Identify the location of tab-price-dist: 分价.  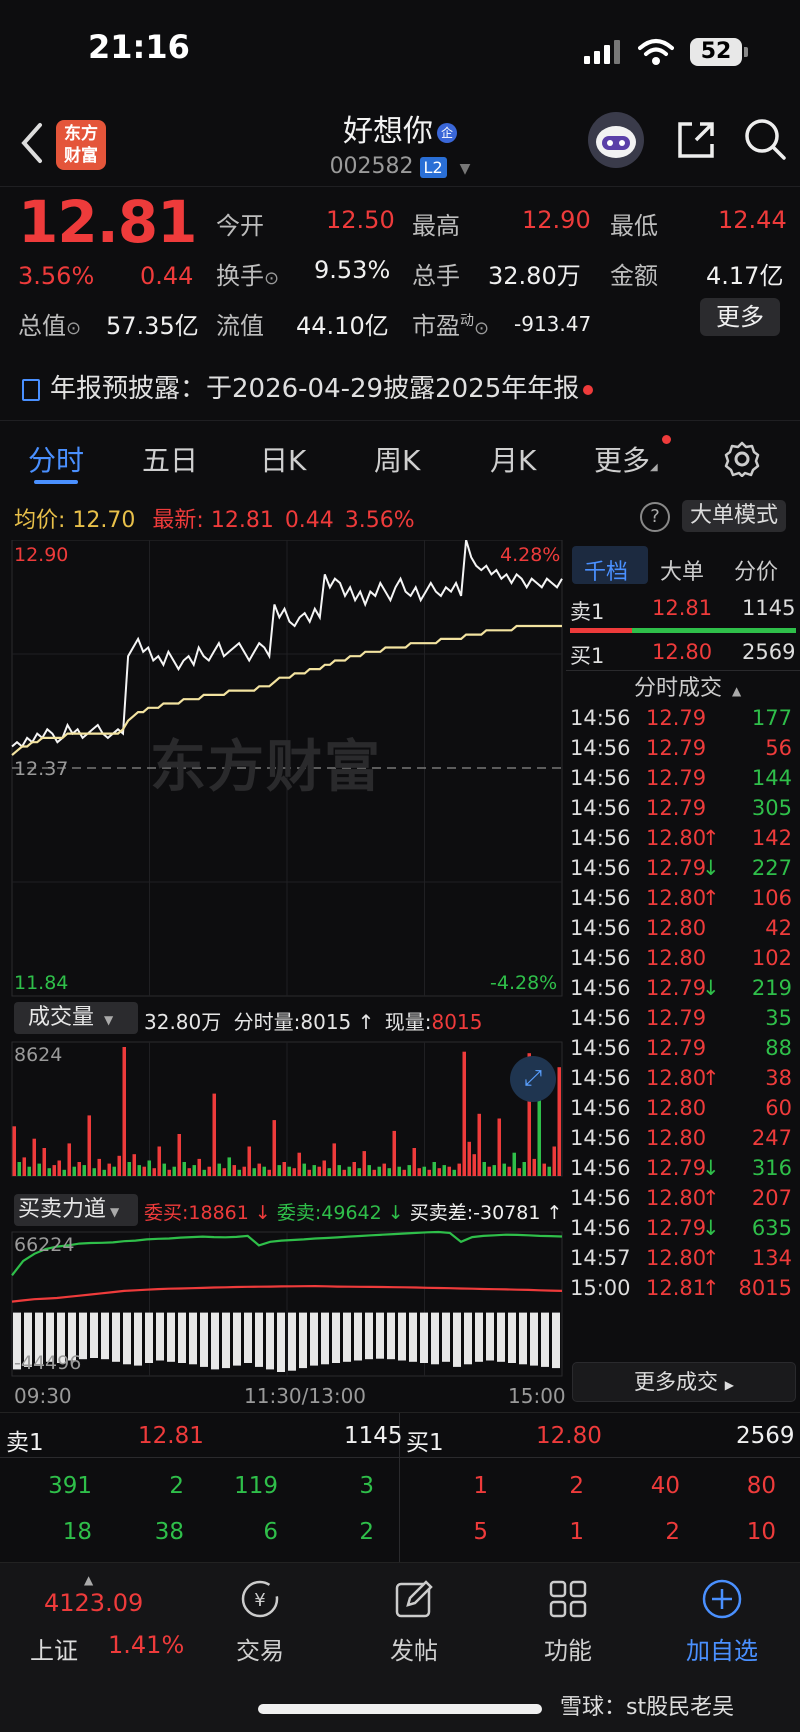
(756, 572).